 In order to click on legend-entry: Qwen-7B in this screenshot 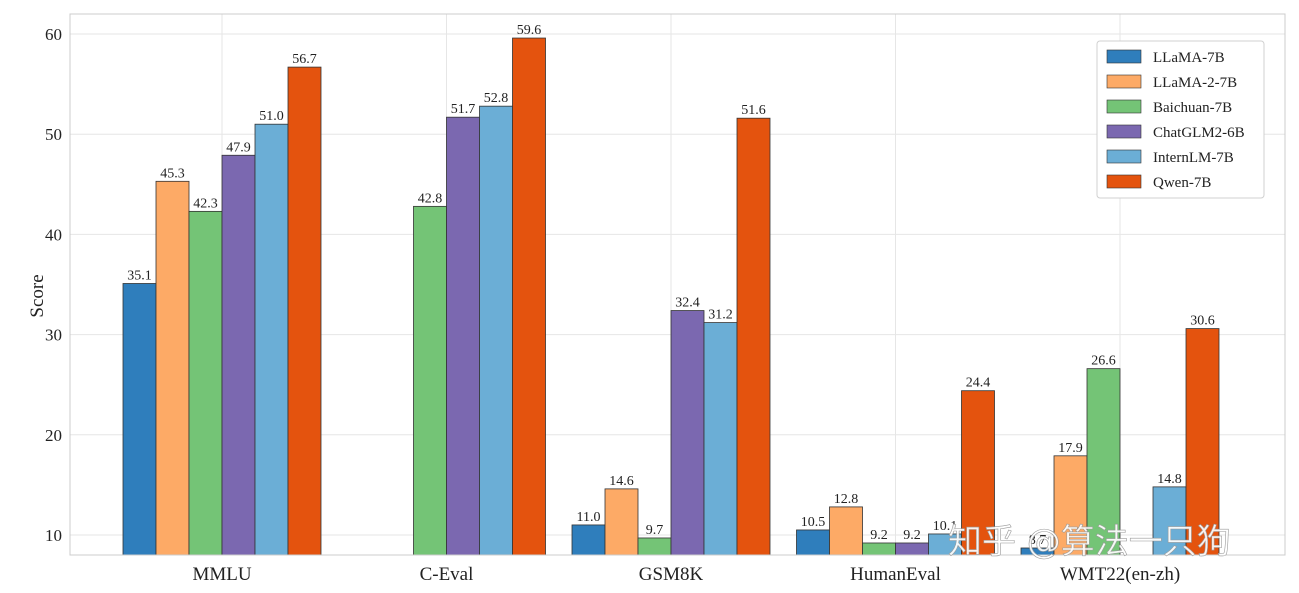, I will do `click(1182, 183)`.